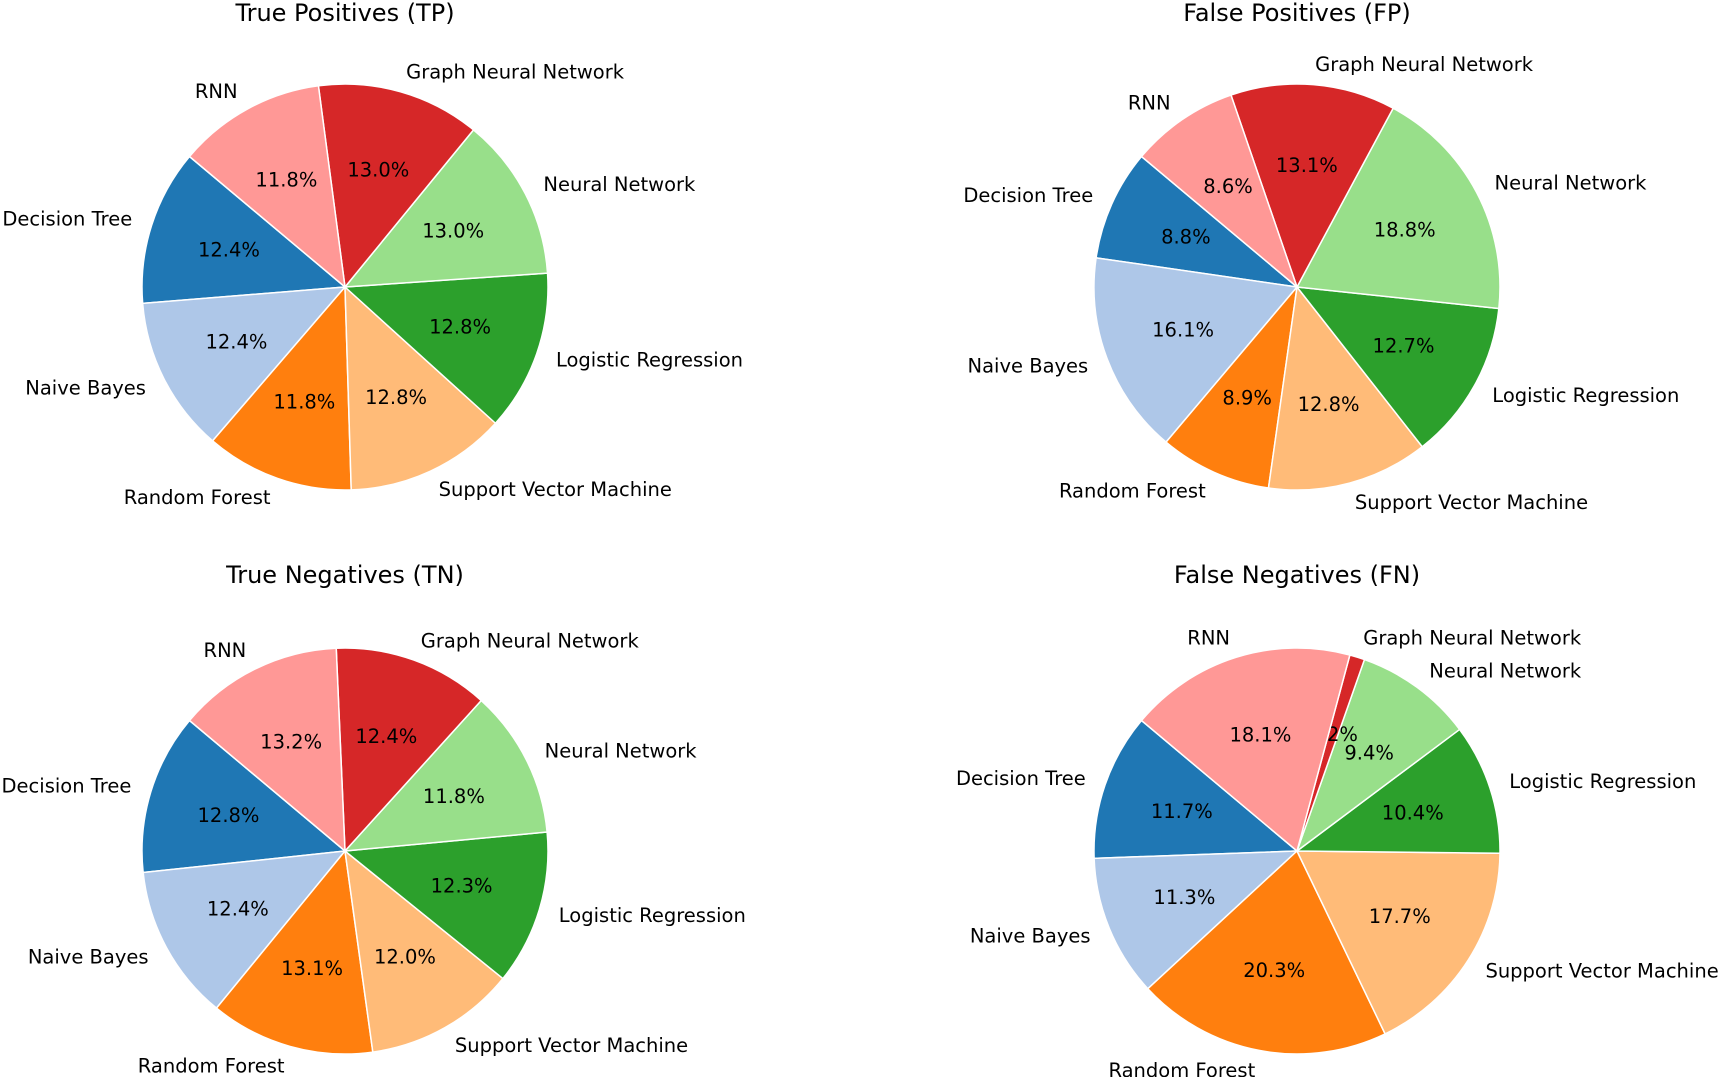 This screenshot has width=1725, height=1077. Describe the element at coordinates (1228, 186) in the screenshot. I see `slice-percent-rnn: 8.6%` at that location.